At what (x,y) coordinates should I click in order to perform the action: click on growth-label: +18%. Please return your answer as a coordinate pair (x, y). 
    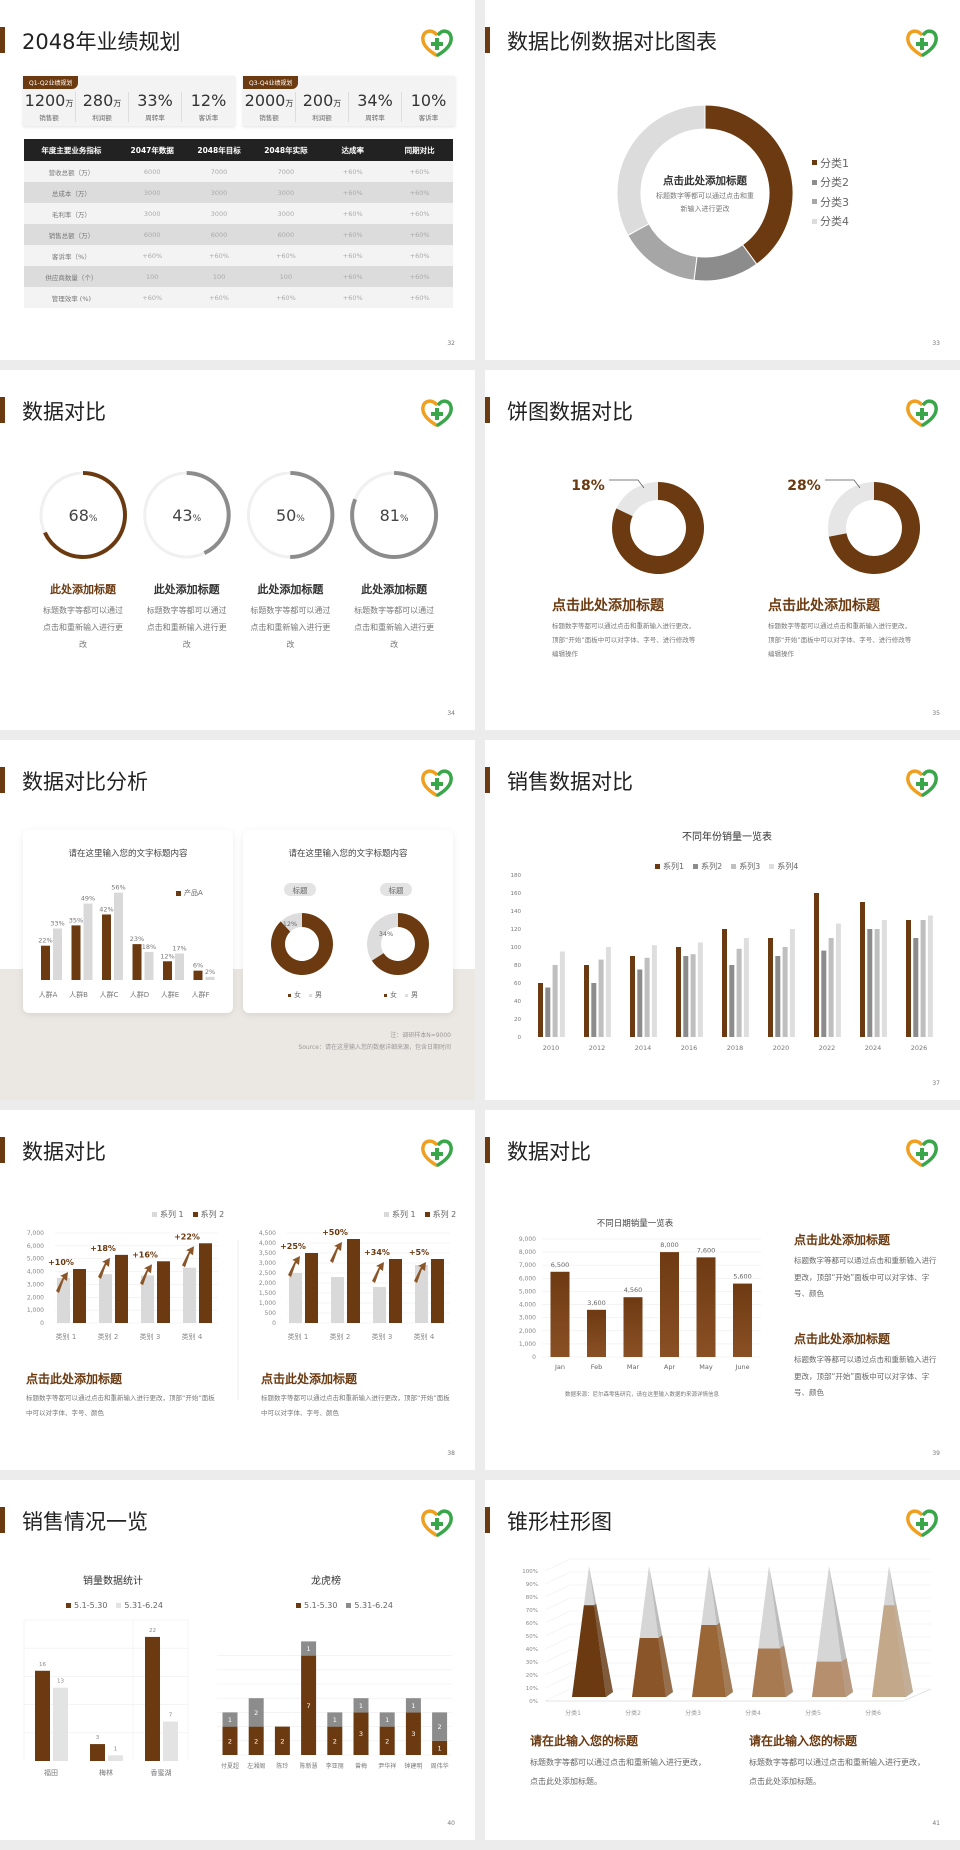
    Looking at the image, I should click on (103, 1248).